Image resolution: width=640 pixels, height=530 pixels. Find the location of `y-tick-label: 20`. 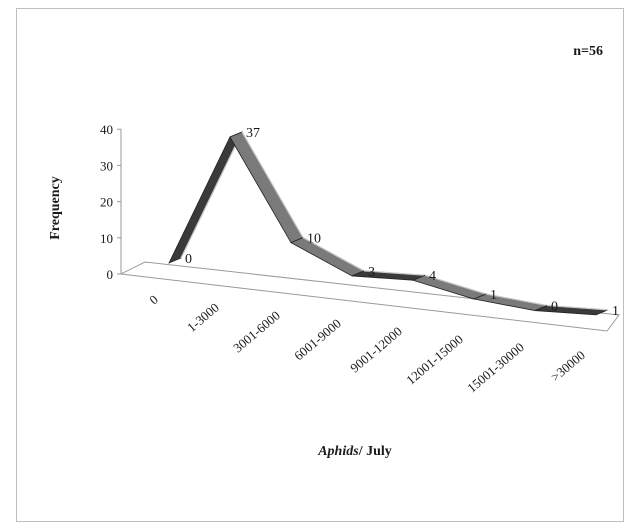

y-tick-label: 20 is located at coordinates (106, 202).